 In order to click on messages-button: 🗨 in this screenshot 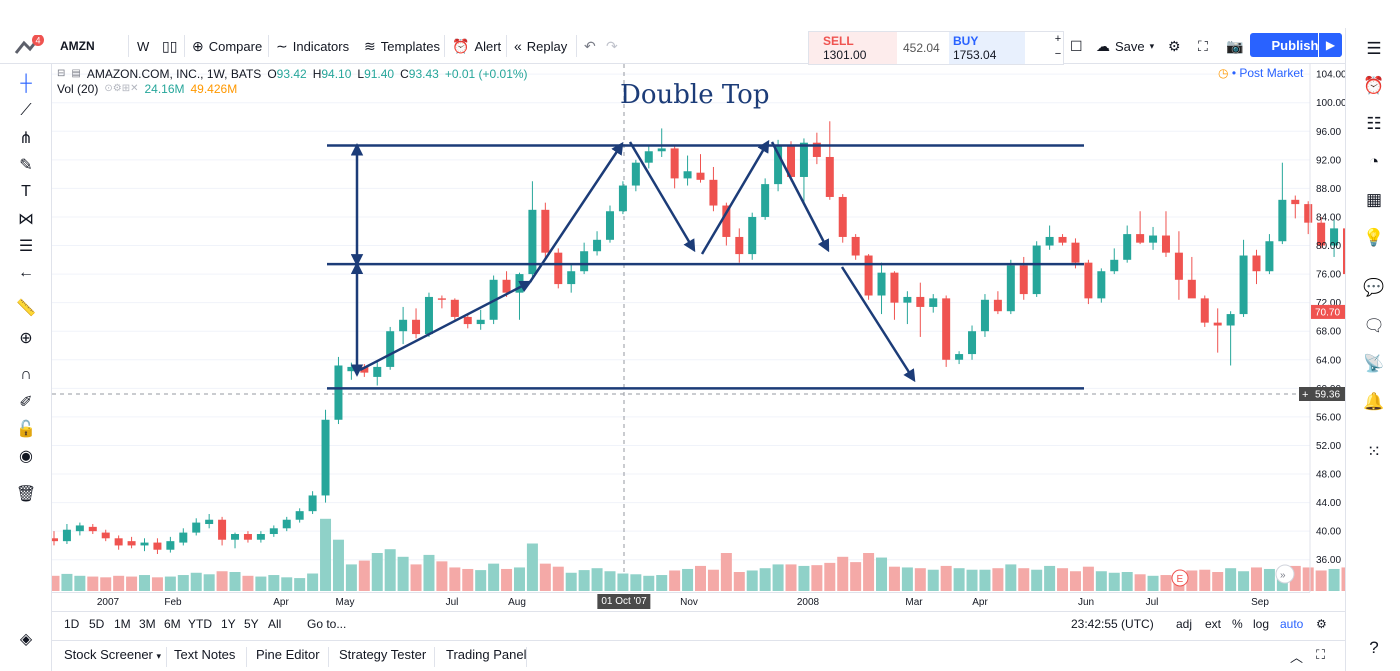, I will do `click(1374, 326)`.